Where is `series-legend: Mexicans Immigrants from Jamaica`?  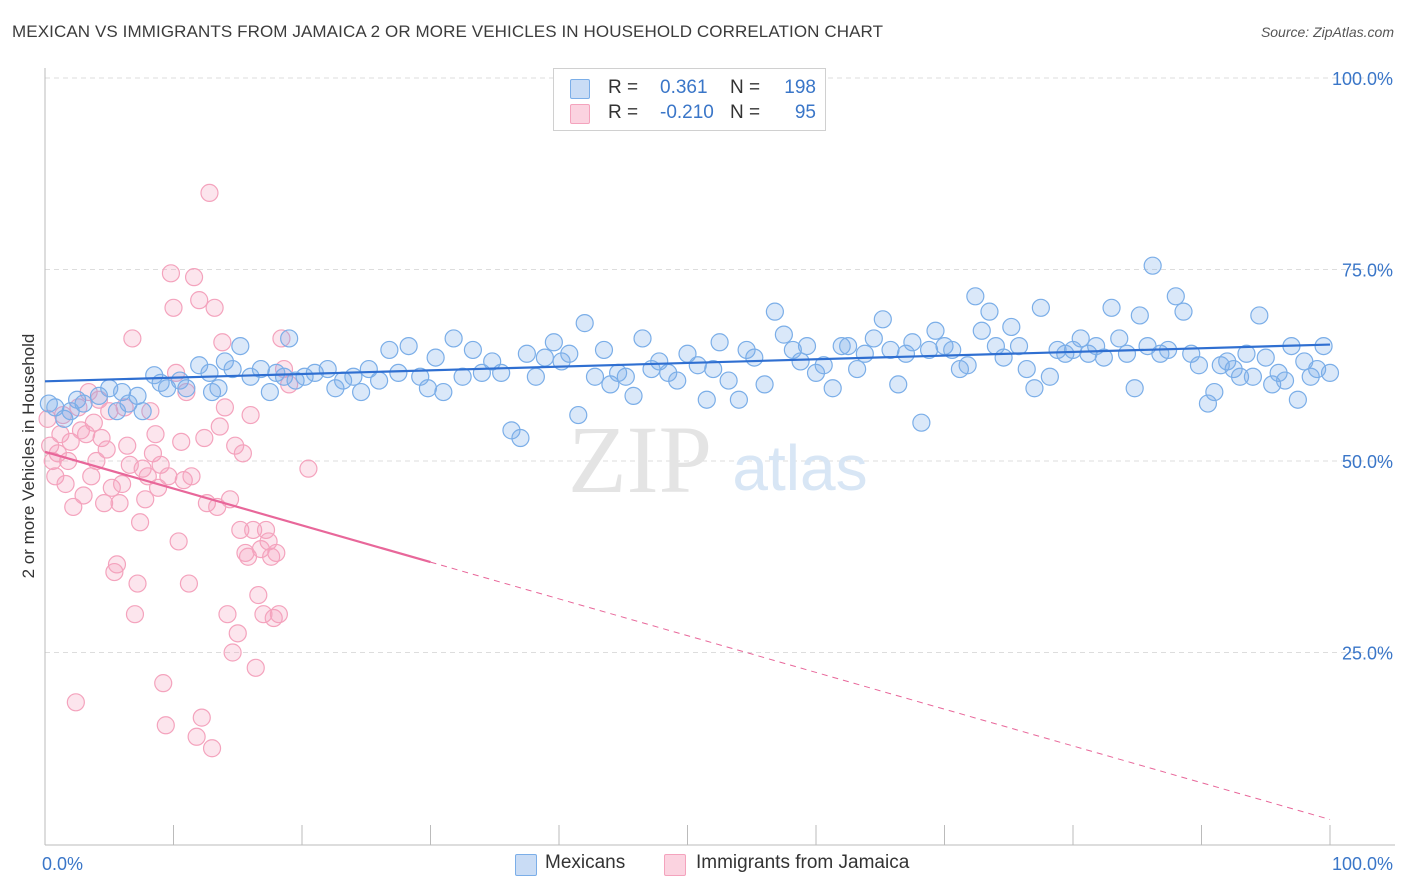 series-legend: Mexicans Immigrants from Jamaica is located at coordinates (703, 865).